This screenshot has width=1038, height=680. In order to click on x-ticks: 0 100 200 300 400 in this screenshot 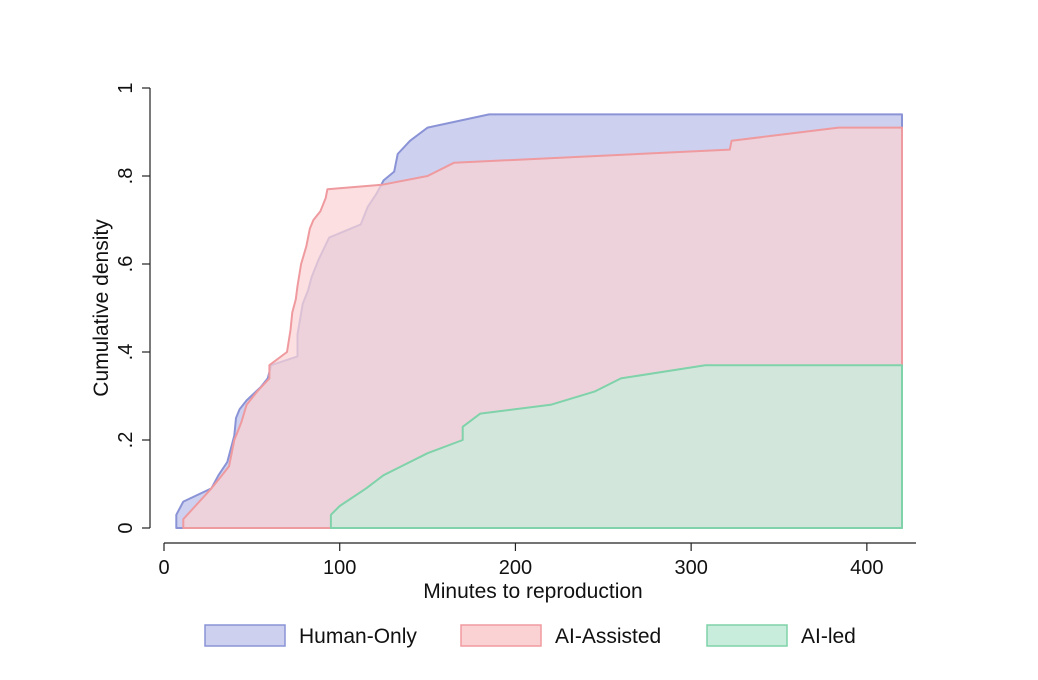, I will do `click(521, 561)`.